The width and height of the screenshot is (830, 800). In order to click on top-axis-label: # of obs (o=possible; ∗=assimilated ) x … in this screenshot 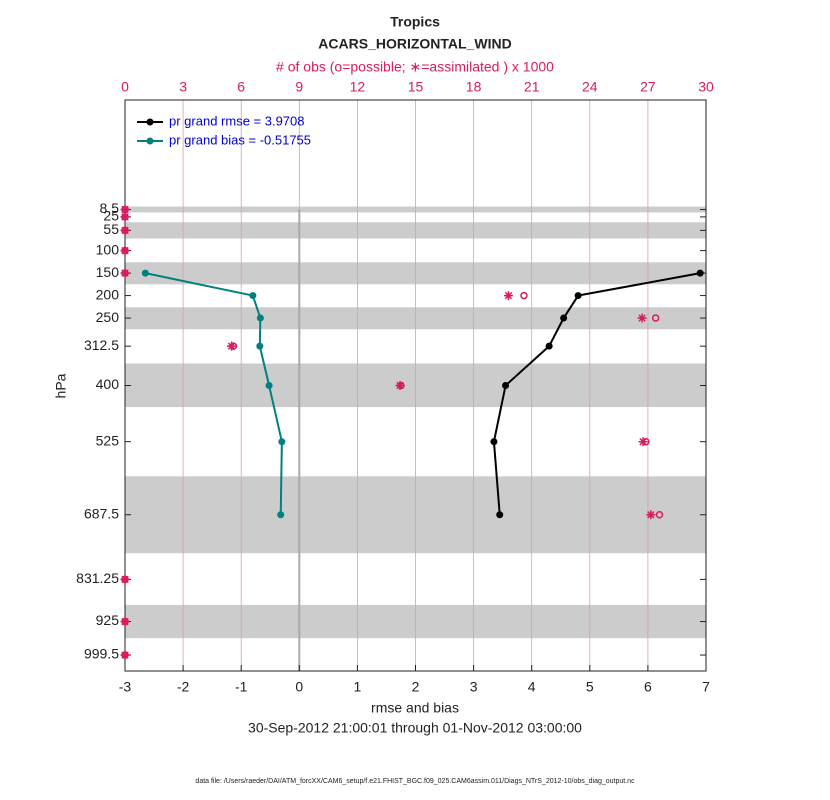, I will do `click(415, 67)`.